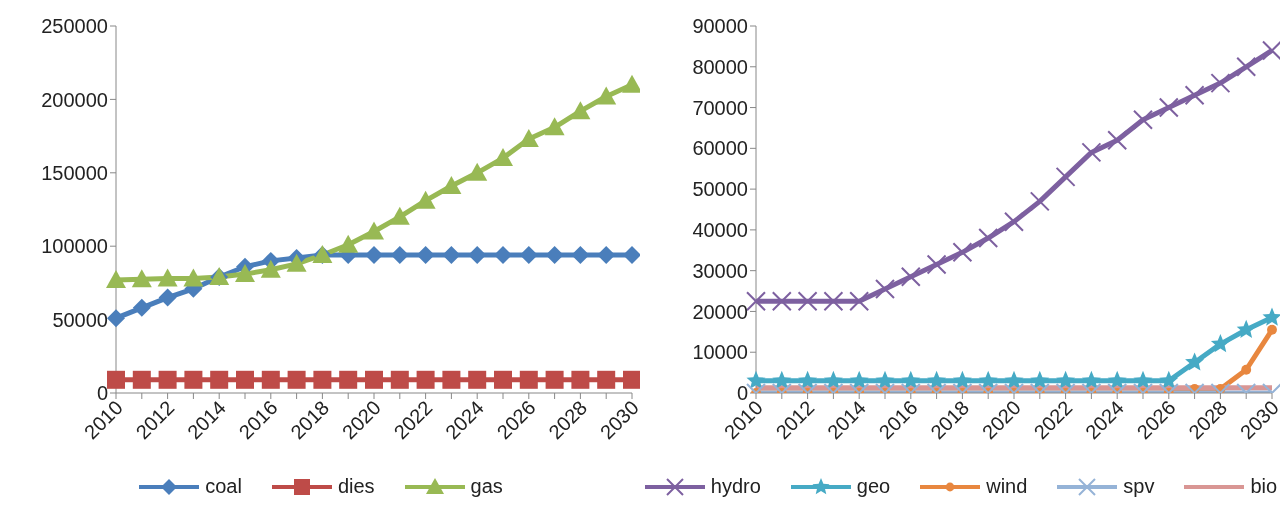 The width and height of the screenshot is (1287, 519). Describe the element at coordinates (720, 270) in the screenshot. I see `y-tick-label: 30000` at that location.